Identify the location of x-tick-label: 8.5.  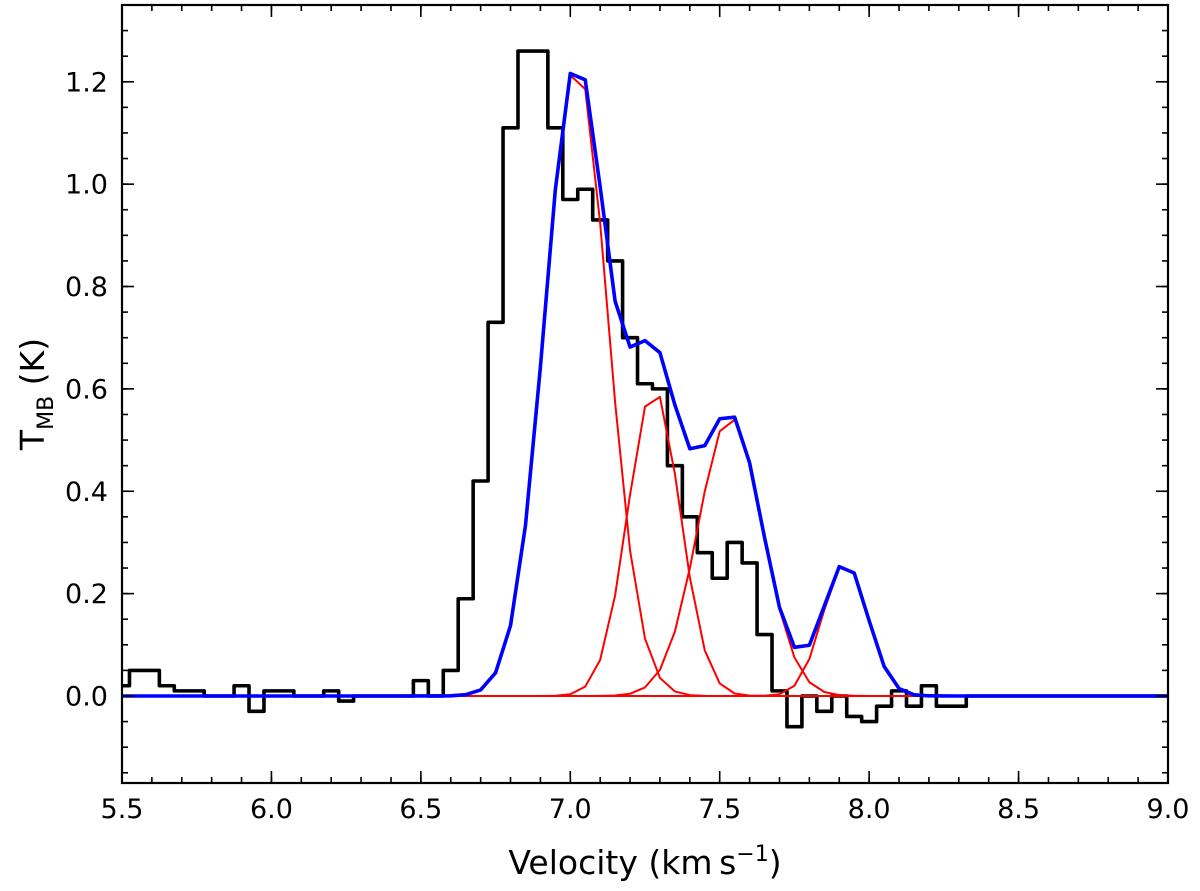
(1018, 809).